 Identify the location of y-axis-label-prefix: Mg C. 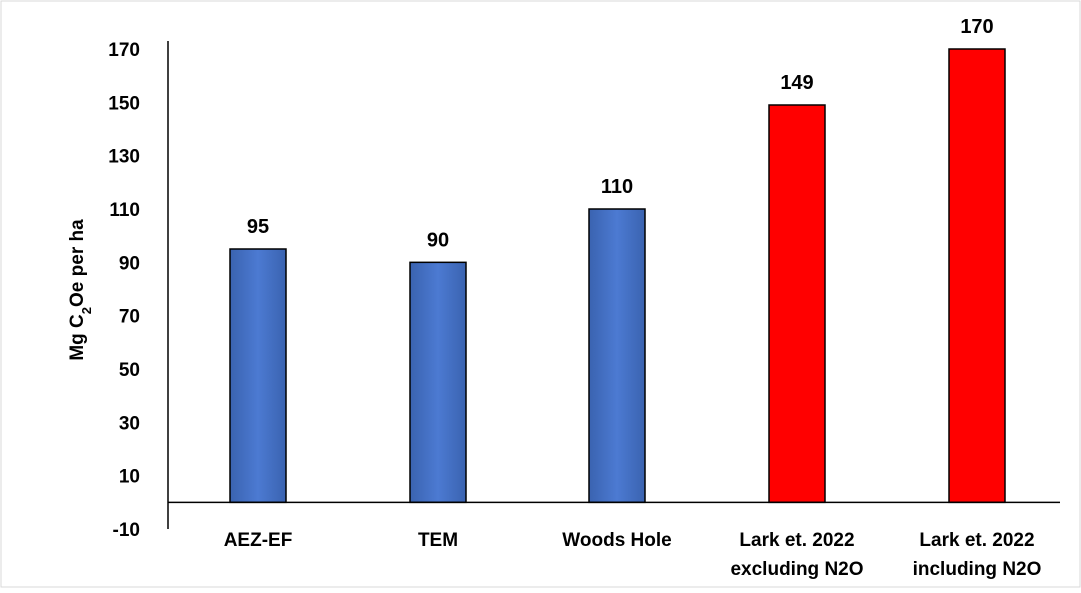
(77, 337).